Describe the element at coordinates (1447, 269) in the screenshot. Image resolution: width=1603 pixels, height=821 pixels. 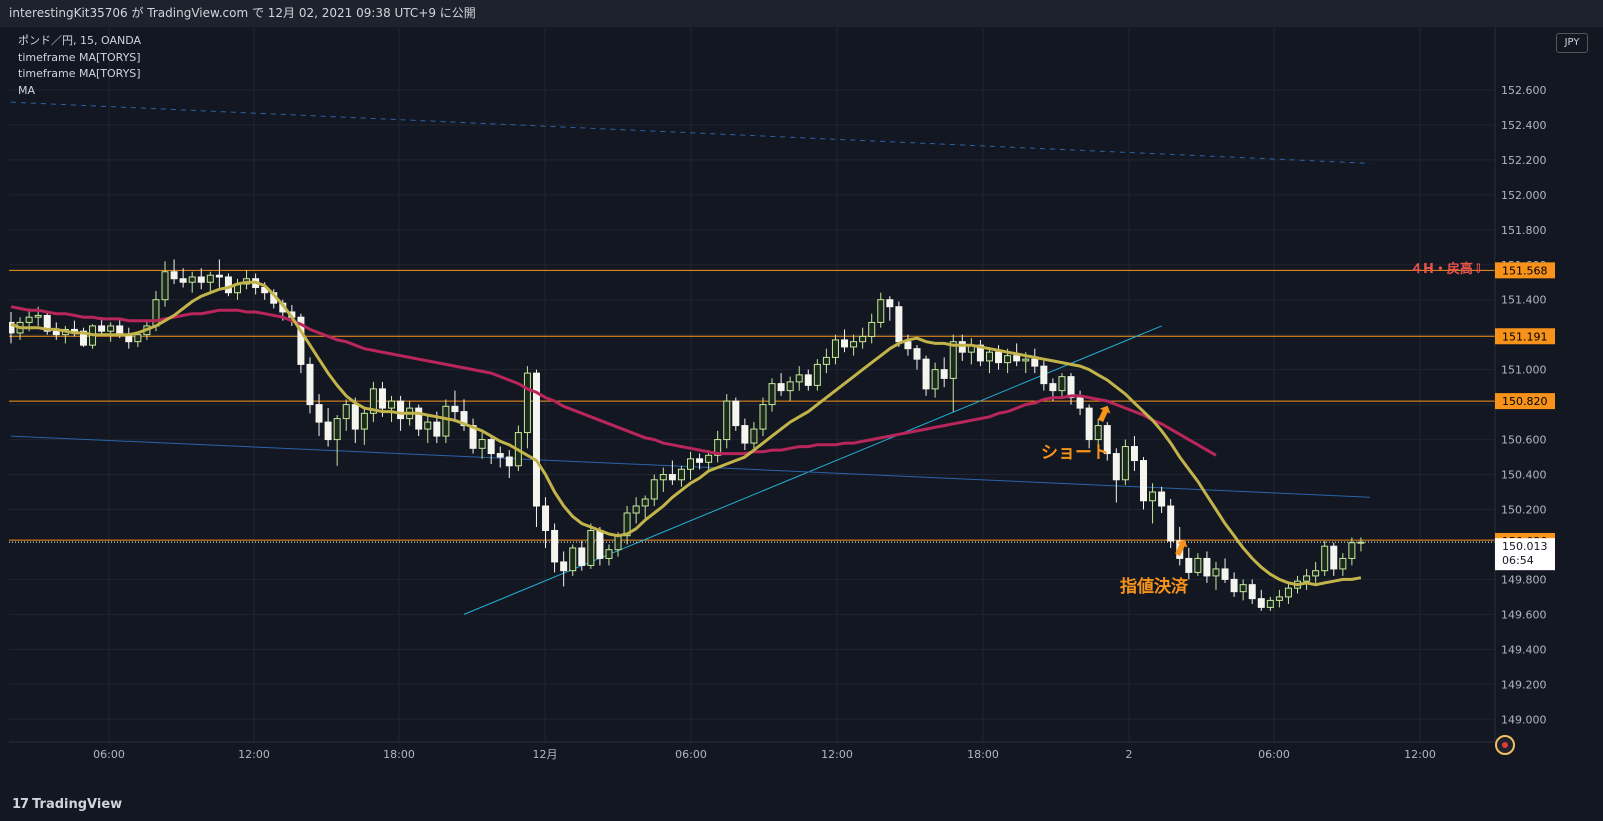
I see `resistance-annotation: ４H・戻高⇩` at that location.